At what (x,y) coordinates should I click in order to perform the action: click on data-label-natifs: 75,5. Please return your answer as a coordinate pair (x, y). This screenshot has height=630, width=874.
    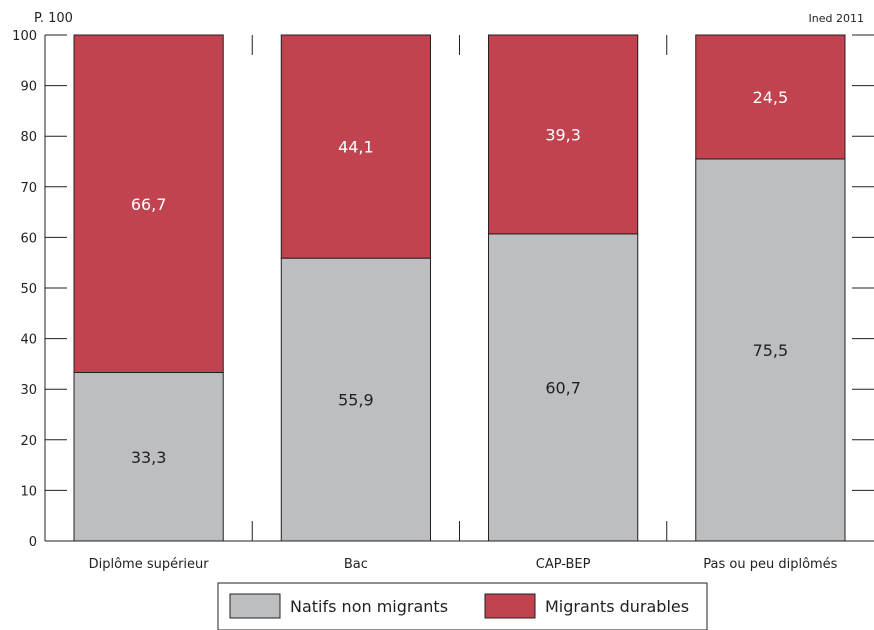
    Looking at the image, I should click on (771, 350).